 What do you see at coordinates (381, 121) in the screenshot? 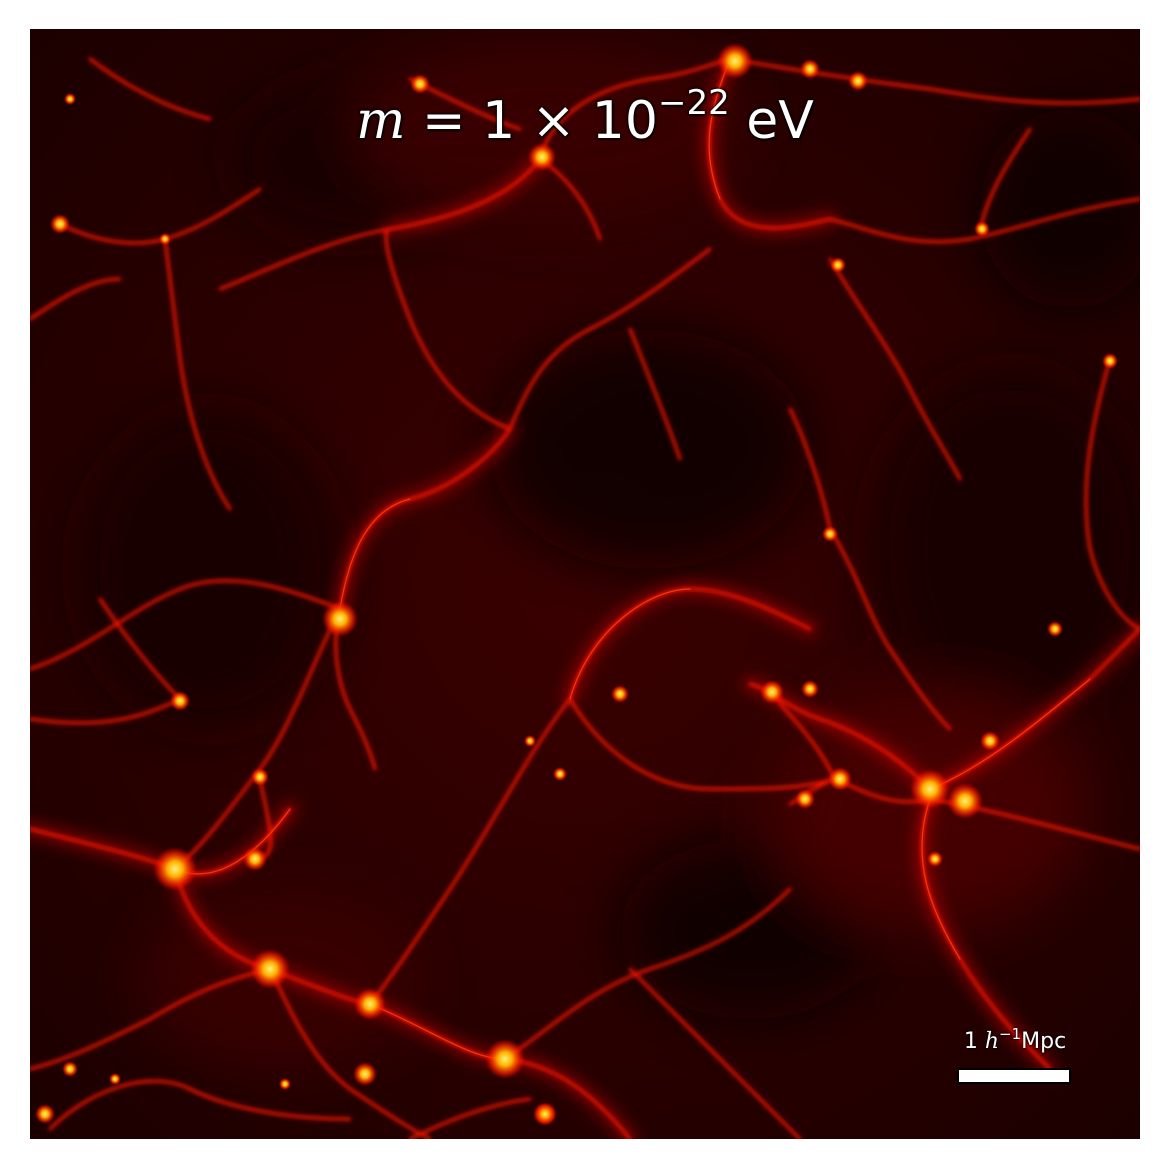
I see `mass-variable: m` at bounding box center [381, 121].